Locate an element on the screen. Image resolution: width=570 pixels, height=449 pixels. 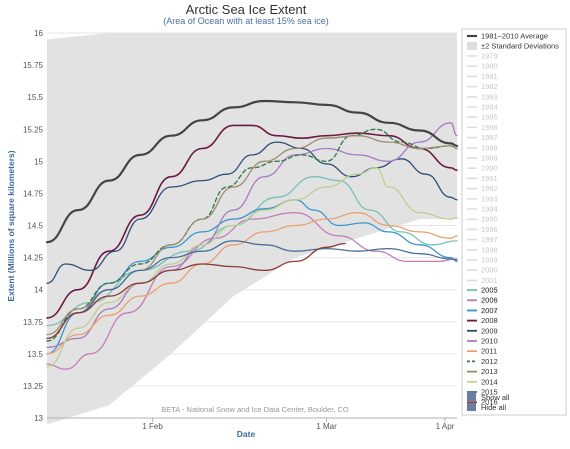
legend-item-2014: 2014 is located at coordinates (482, 381).